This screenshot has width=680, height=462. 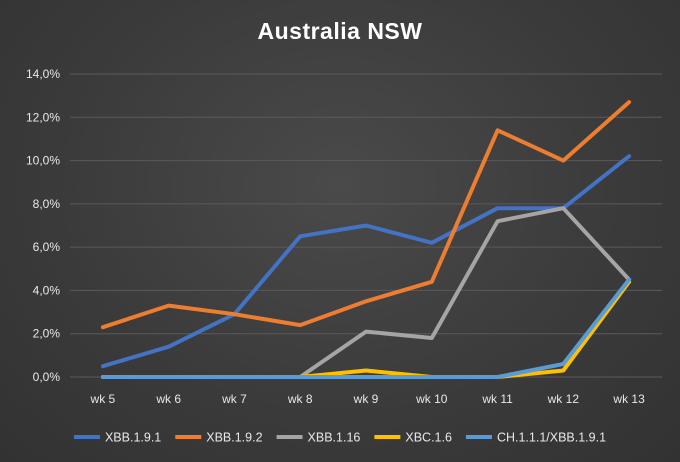 I want to click on y-axis-ticks: 0,0% 2,0% 4,0% 6,0% 8,0% 10,0% 12,0% 14,0%, so click(x=43, y=225).